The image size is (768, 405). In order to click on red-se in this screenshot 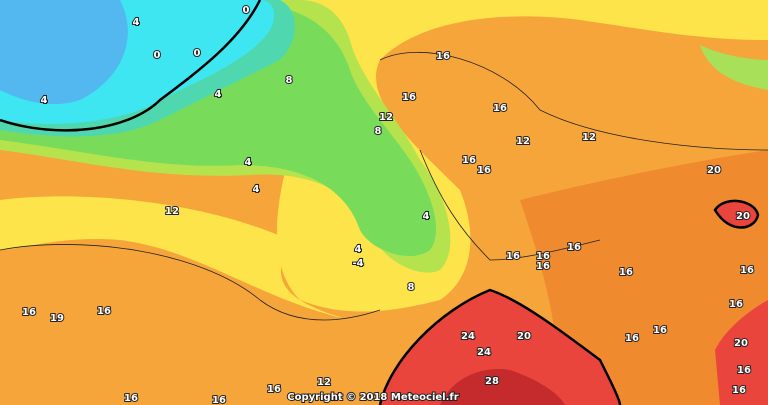, I will do `click(741, 352)`.